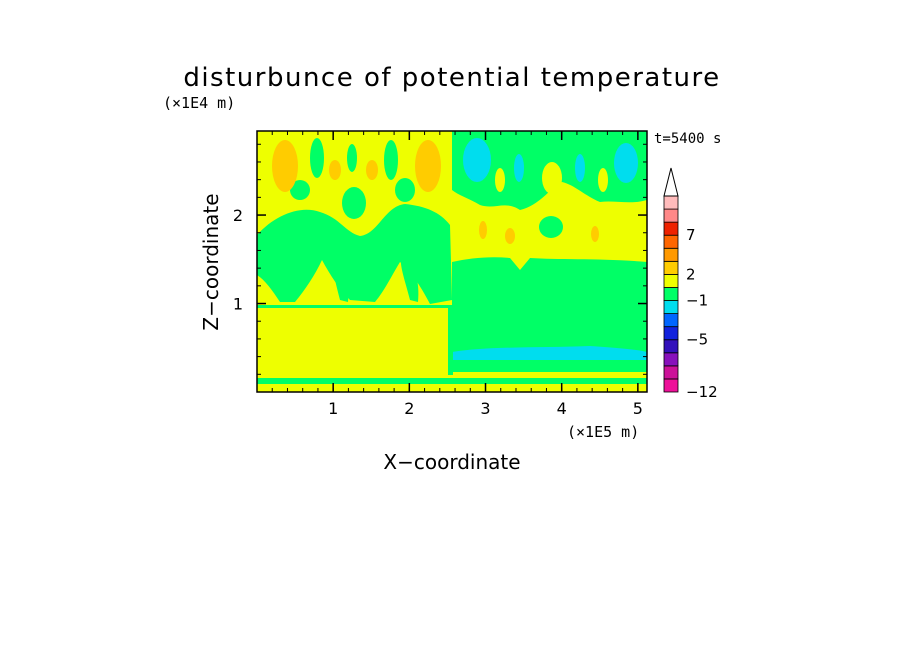 This screenshot has width=904, height=654. What do you see at coordinates (671, 182) in the screenshot?
I see `colorbar-extend-arrow` at bounding box center [671, 182].